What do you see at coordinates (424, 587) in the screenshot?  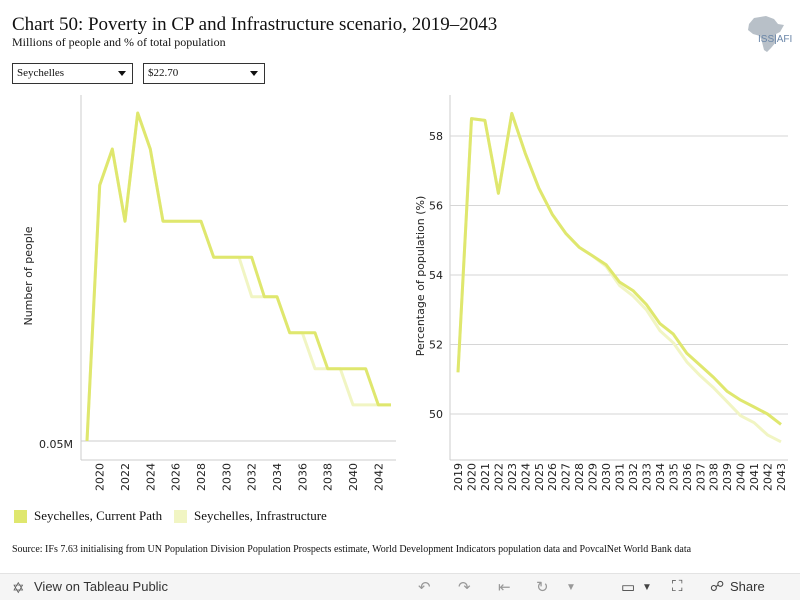 I see `undo-icon: ↶` at bounding box center [424, 587].